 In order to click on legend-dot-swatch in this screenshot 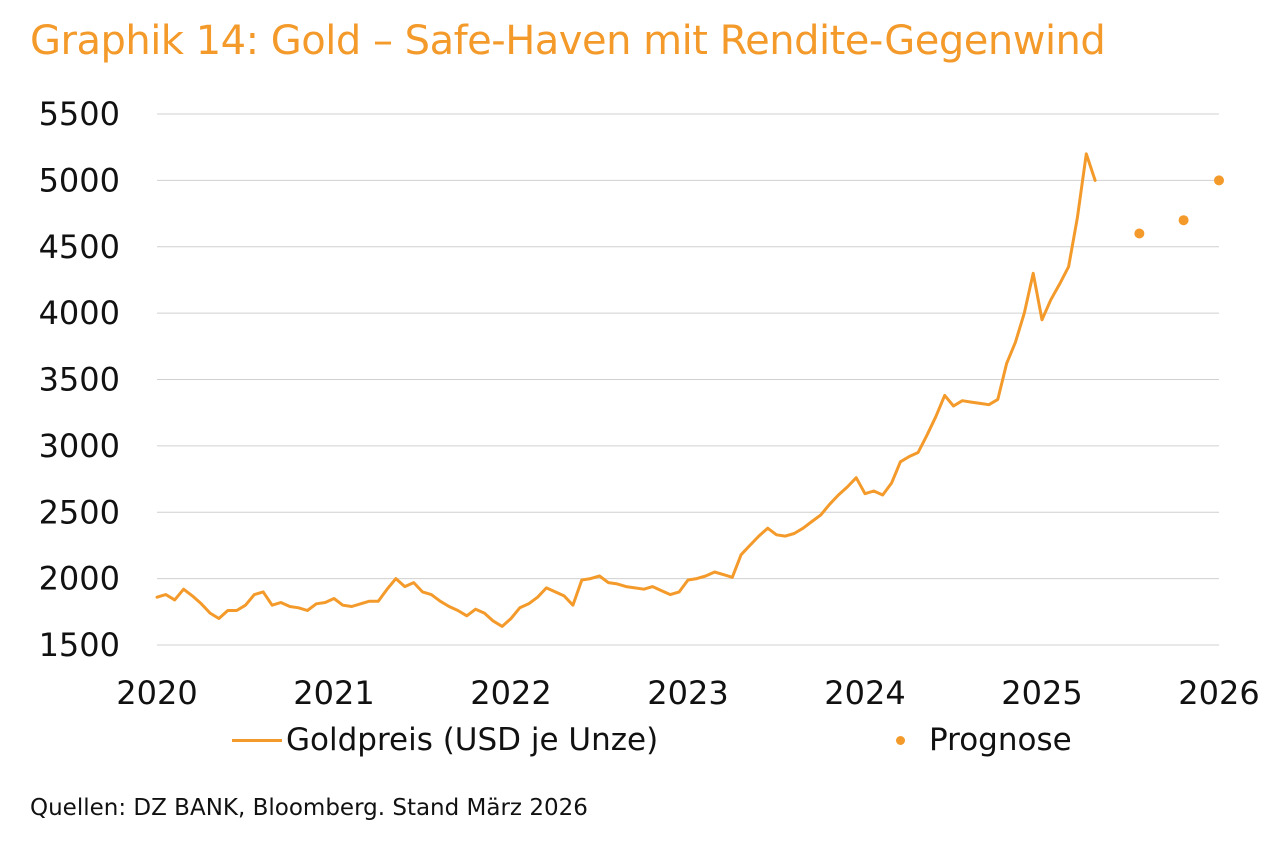, I will do `click(900, 740)`.